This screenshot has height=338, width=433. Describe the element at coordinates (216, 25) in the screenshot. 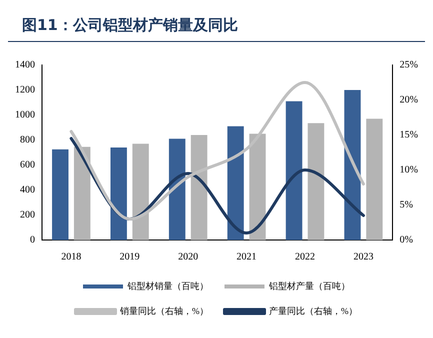

I see `chart-title: 图11：公司铝型材产销量及同比` at that location.